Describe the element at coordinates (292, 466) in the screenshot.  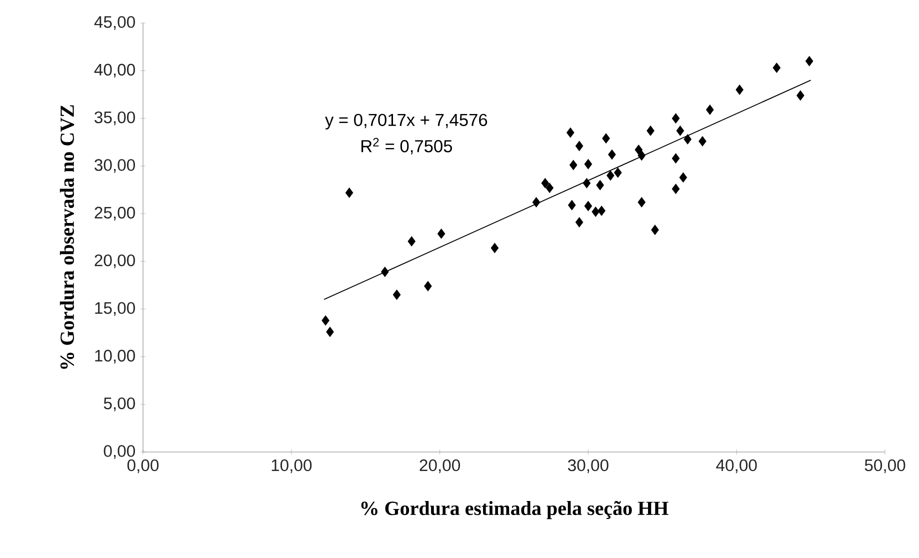
I see `x-tick-label: 10,00` at that location.